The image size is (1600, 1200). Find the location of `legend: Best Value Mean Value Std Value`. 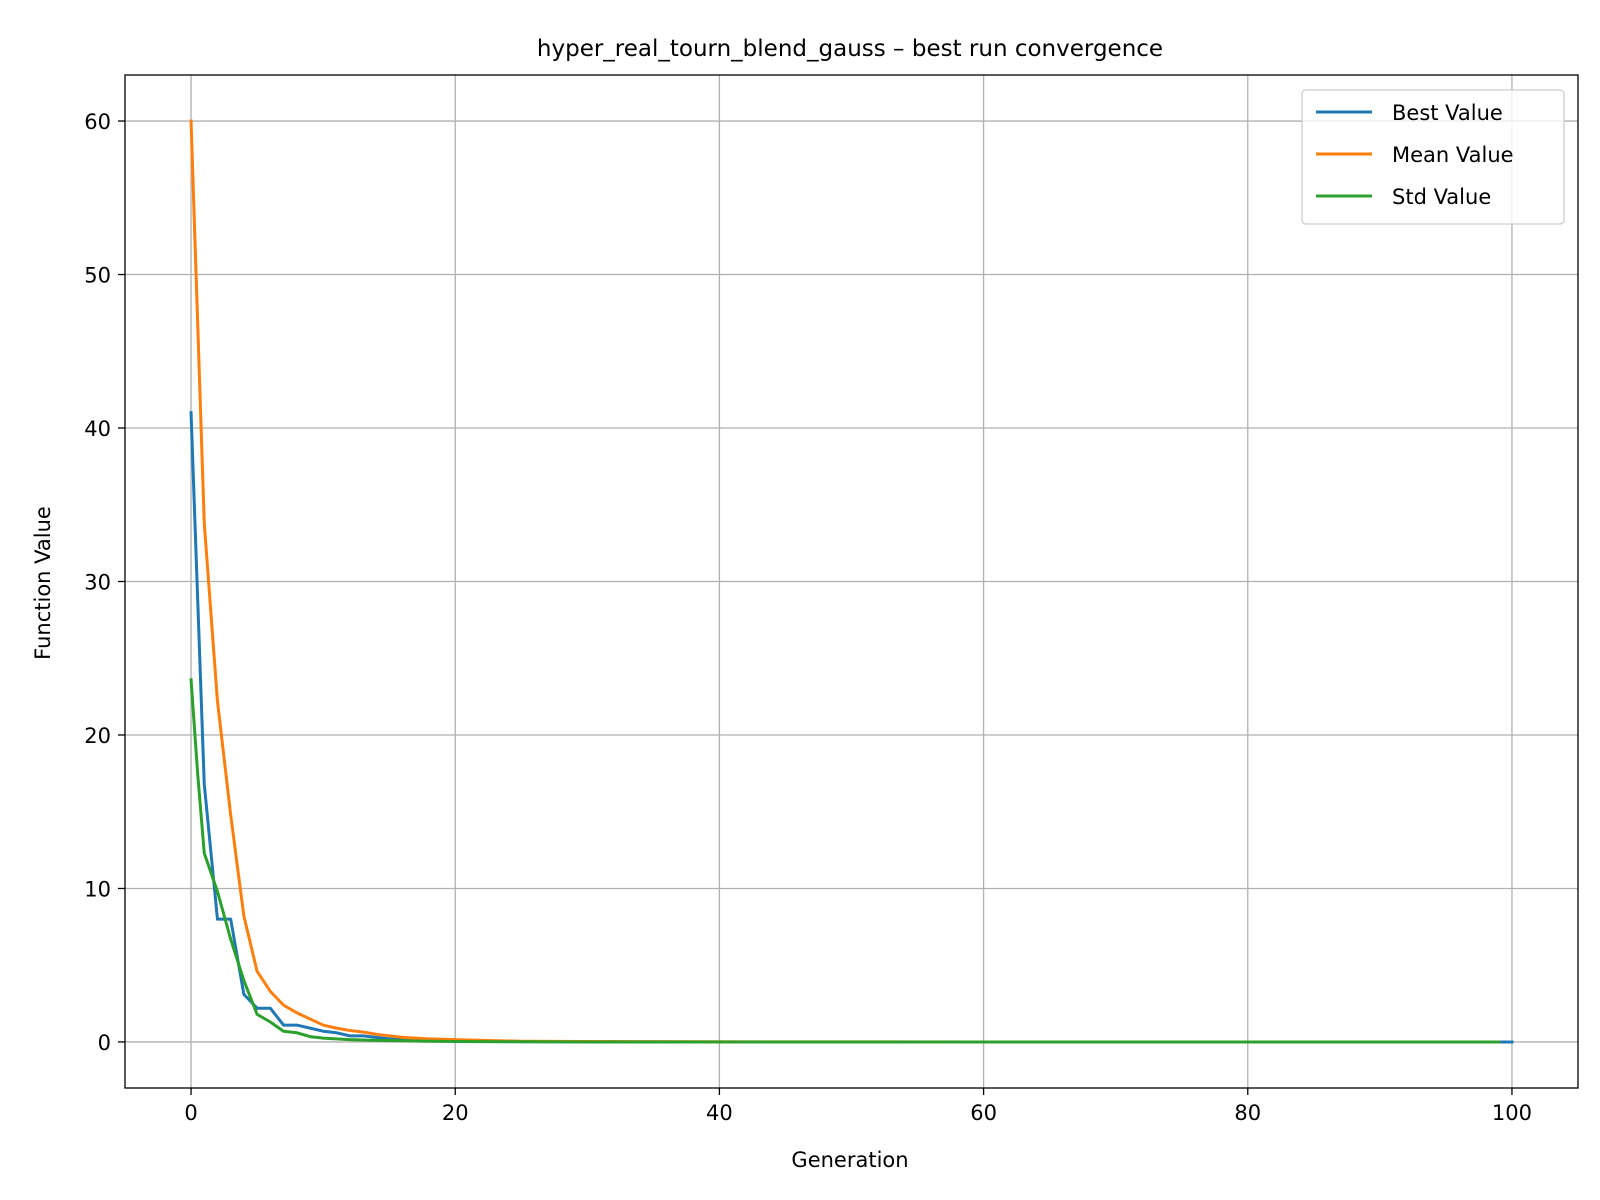

legend: Best Value Mean Value Std Value is located at coordinates (1433, 157).